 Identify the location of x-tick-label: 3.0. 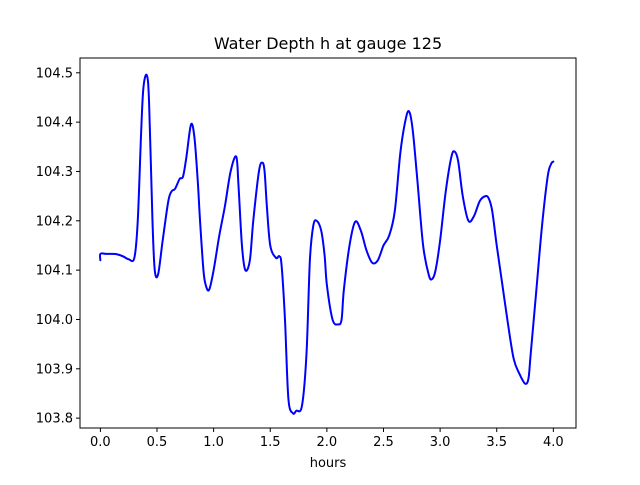
(440, 442).